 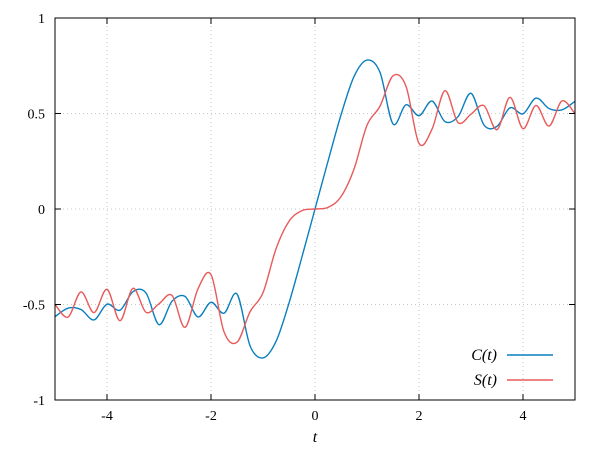 What do you see at coordinates (211, 416) in the screenshot?
I see `x-tick-label: -2` at bounding box center [211, 416].